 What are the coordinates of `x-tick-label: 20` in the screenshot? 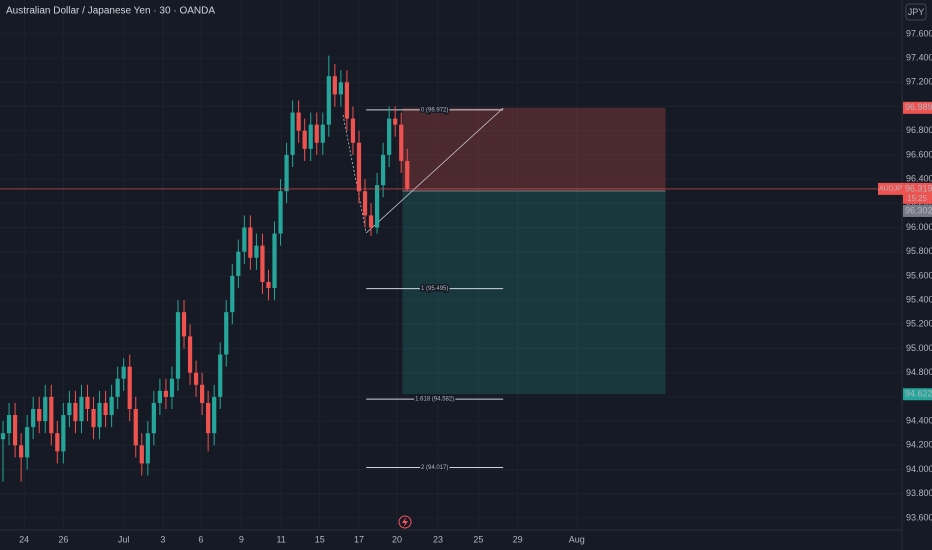 It's located at (397, 539).